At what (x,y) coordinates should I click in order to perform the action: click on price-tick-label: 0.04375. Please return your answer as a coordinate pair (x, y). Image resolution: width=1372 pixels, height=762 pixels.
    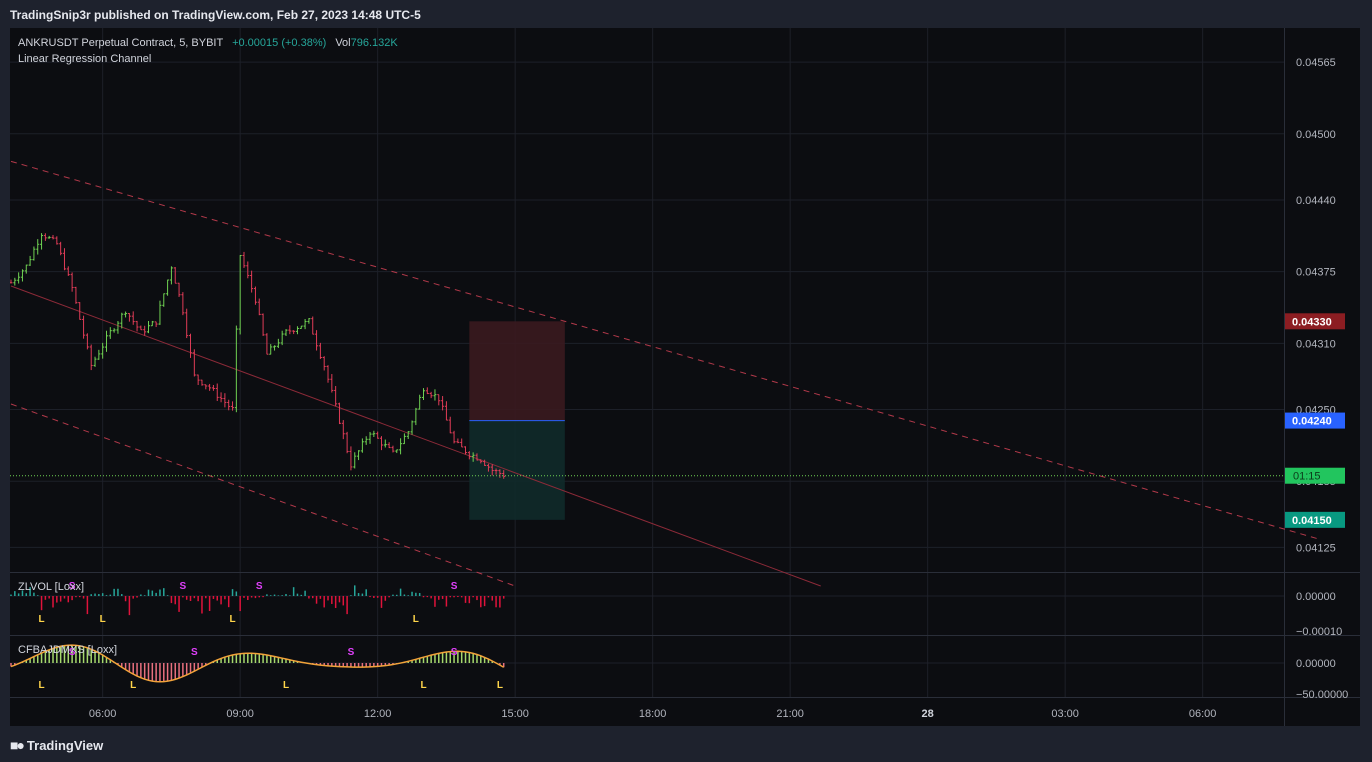
    Looking at the image, I should click on (1316, 273).